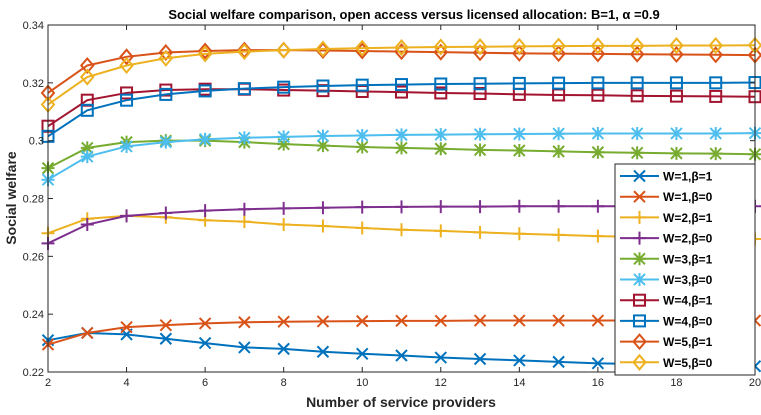  I want to click on series-line, so click(401, 108).